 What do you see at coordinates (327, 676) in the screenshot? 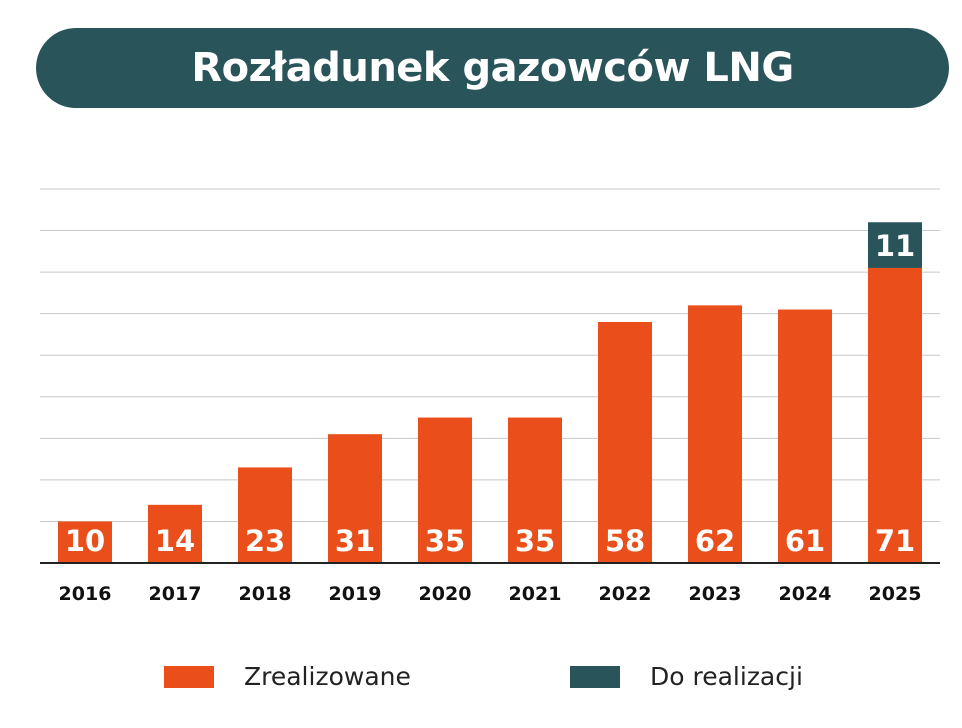
I see `legend-label: Zrealizowane` at bounding box center [327, 676].